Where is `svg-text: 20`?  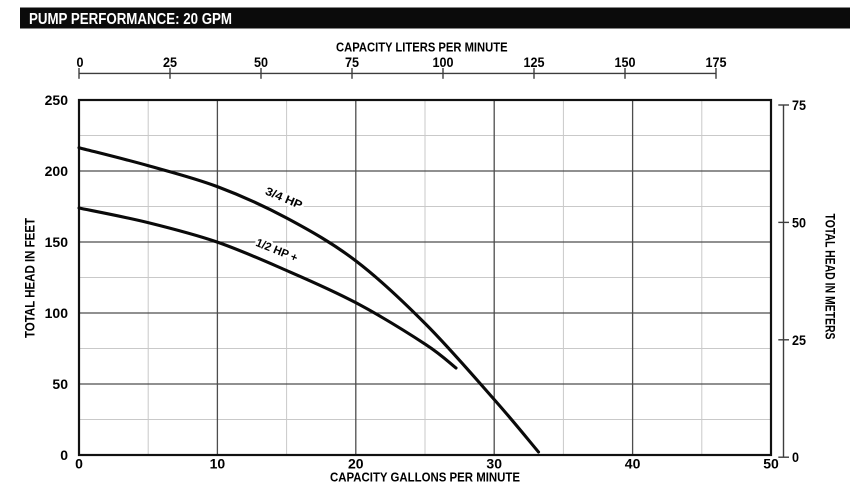 svg-text: 20 is located at coordinates (356, 464).